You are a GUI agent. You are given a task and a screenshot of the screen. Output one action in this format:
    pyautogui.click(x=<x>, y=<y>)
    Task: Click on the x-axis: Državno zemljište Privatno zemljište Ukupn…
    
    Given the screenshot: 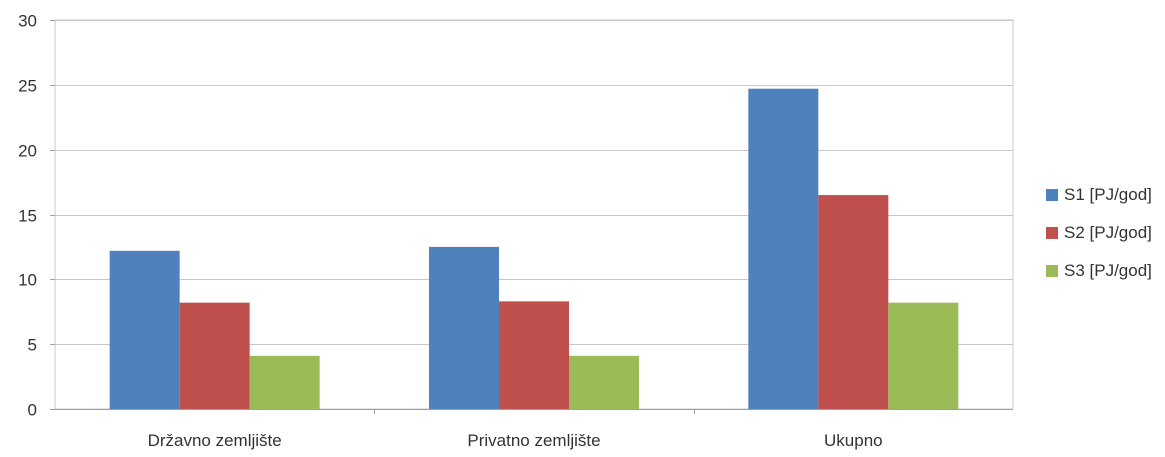 What is the action you would take?
    pyautogui.click(x=515, y=429)
    